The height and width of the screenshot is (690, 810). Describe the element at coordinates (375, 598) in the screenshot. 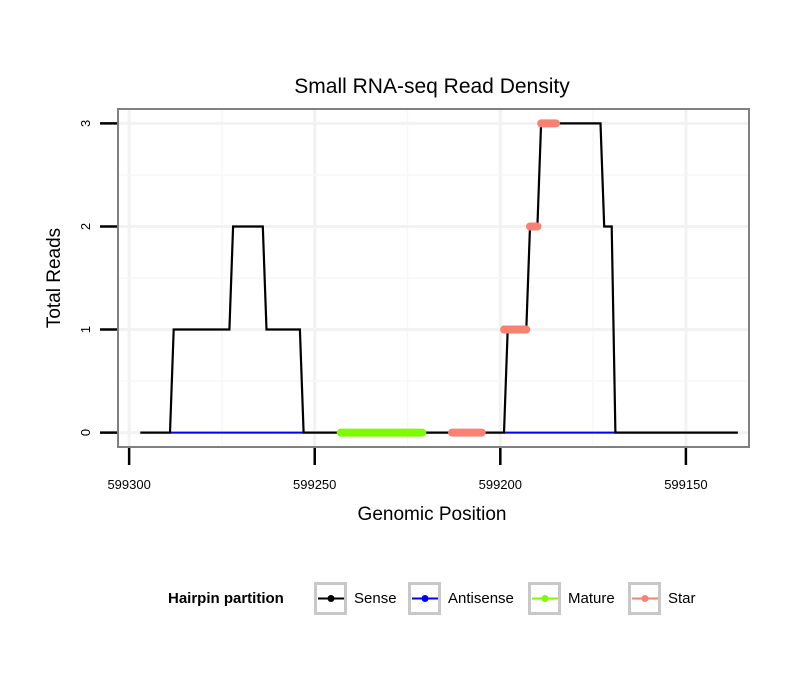

I see `legend-label-0: Sense` at that location.